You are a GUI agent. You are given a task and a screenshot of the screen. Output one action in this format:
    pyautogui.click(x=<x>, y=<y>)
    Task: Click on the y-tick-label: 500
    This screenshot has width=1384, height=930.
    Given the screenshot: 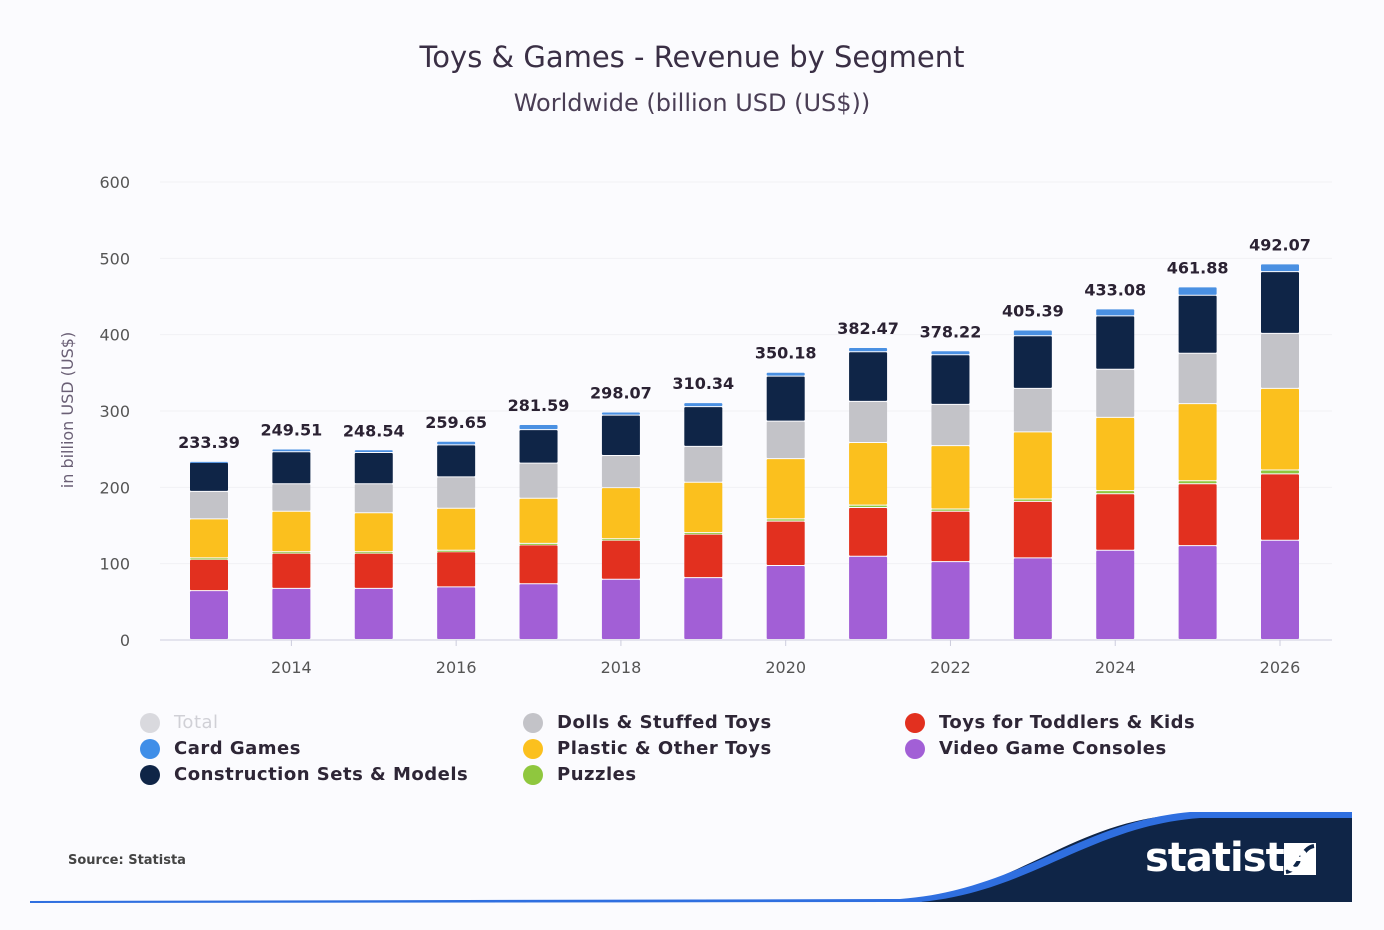 What is the action you would take?
    pyautogui.click(x=114, y=258)
    